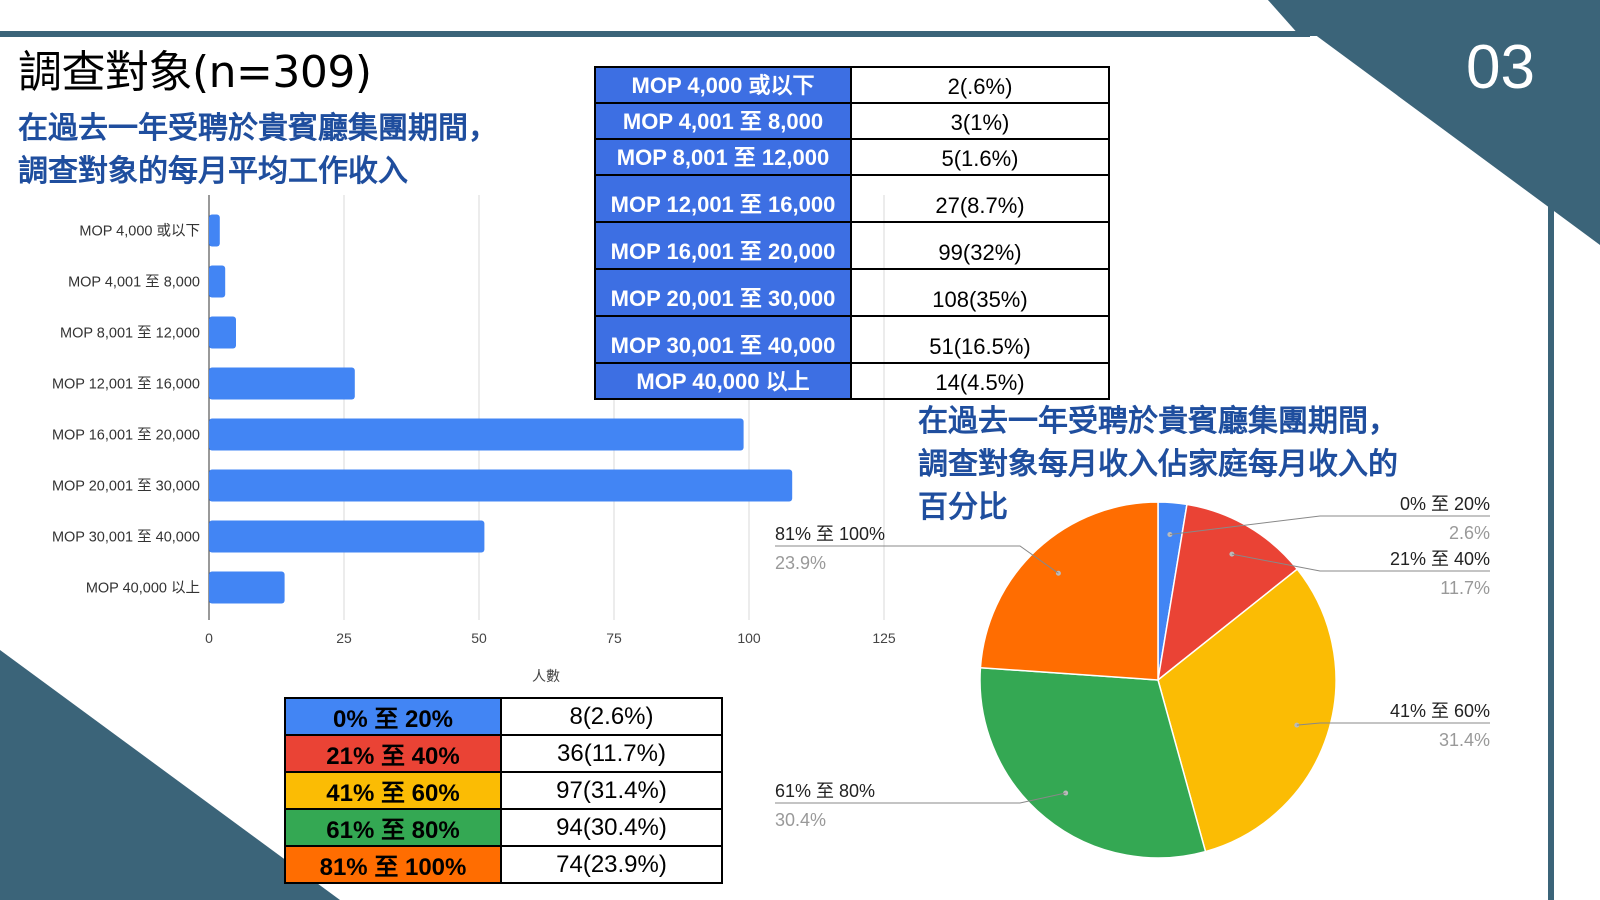  What do you see at coordinates (143, 588) in the screenshot?
I see `bar-category-label: MOP 40,000 以上` at bounding box center [143, 588].